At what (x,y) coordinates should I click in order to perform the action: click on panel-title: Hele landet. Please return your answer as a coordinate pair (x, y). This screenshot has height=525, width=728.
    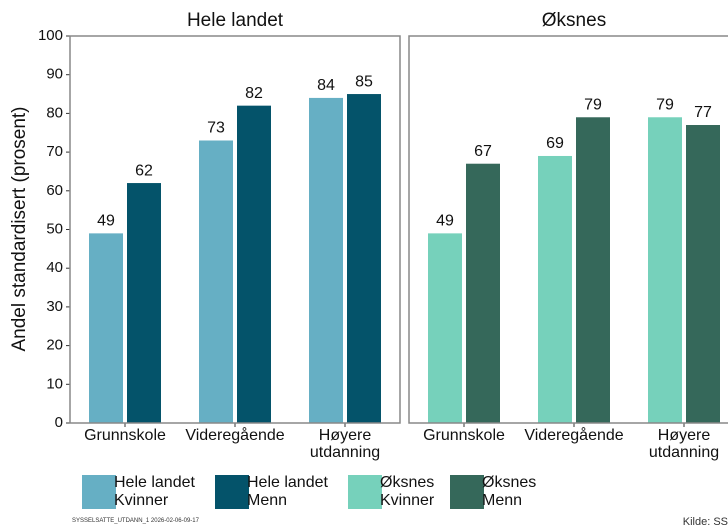
    Looking at the image, I should click on (235, 20).